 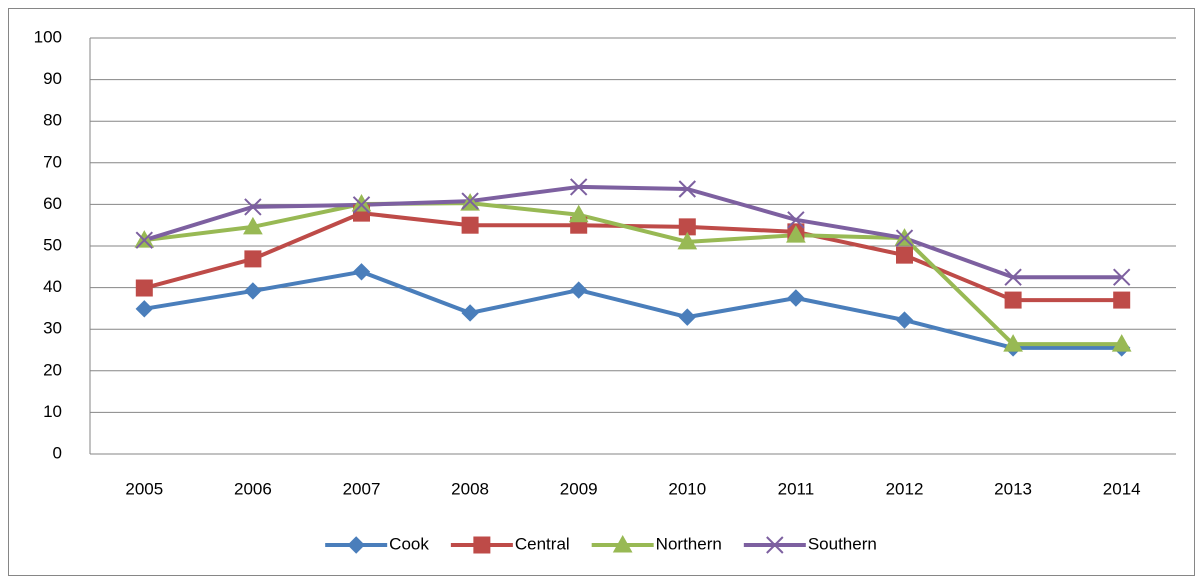 I want to click on x-tick-label: 2008, so click(x=470, y=488).